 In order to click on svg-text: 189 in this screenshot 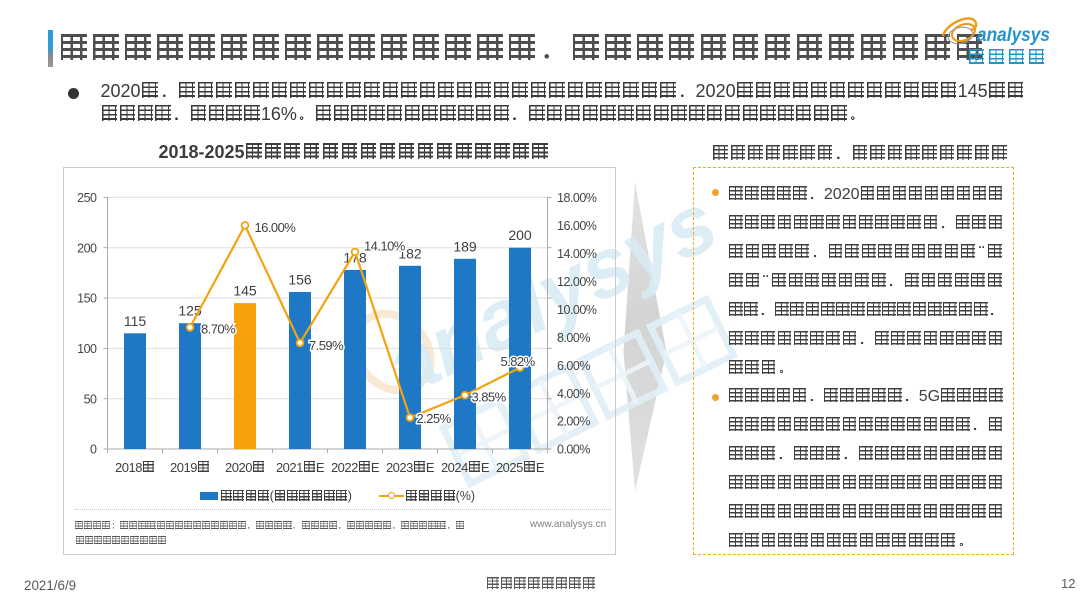, I will do `click(465, 246)`.